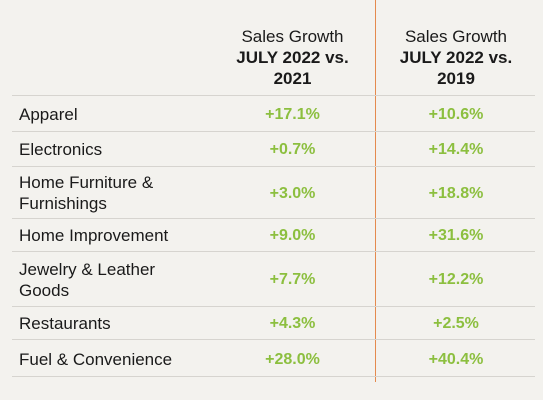 The width and height of the screenshot is (543, 400). I want to click on table-row: Home Furniture & Furnishings +3.0% +18.8%, so click(273, 192).